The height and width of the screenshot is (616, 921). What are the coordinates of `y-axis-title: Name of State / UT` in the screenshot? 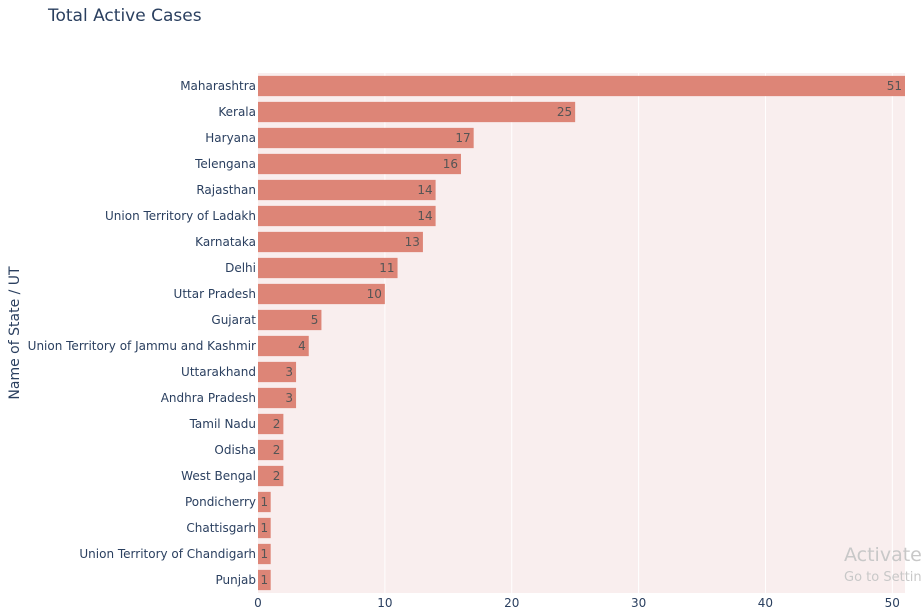 It's located at (15, 333).